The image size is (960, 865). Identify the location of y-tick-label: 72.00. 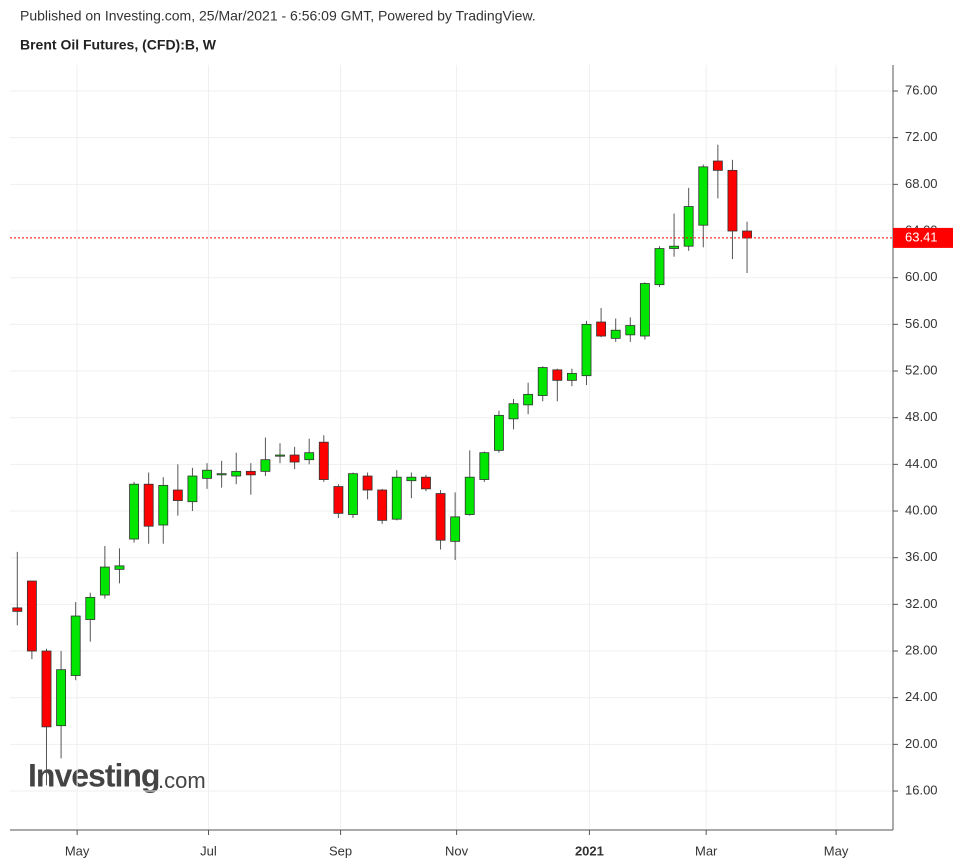
(921, 136).